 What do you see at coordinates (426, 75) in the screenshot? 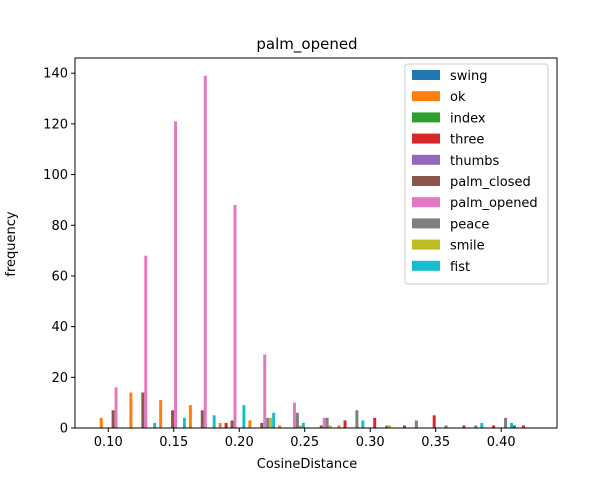
I see `legend-swatch-swing` at bounding box center [426, 75].